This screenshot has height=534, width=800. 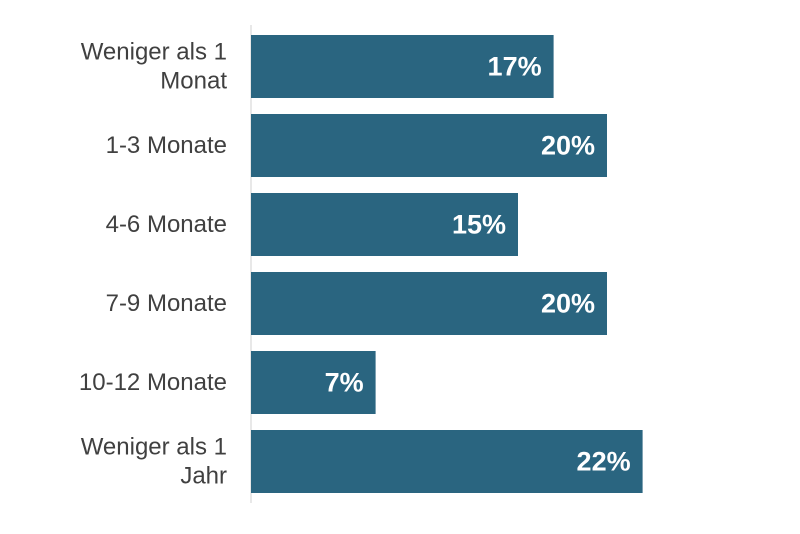 I want to click on category-label: 10-12 Monate, so click(x=153, y=382).